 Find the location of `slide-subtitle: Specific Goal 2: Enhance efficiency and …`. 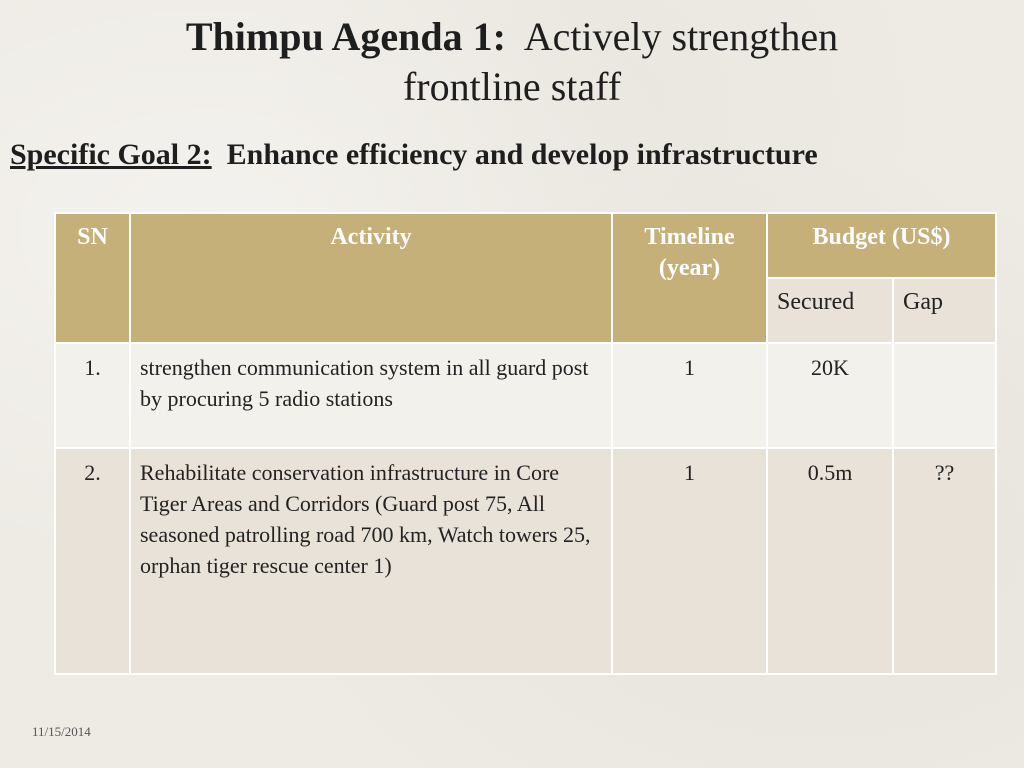

slide-subtitle: Specific Goal 2: Enhance efficiency and … is located at coordinates (414, 155).